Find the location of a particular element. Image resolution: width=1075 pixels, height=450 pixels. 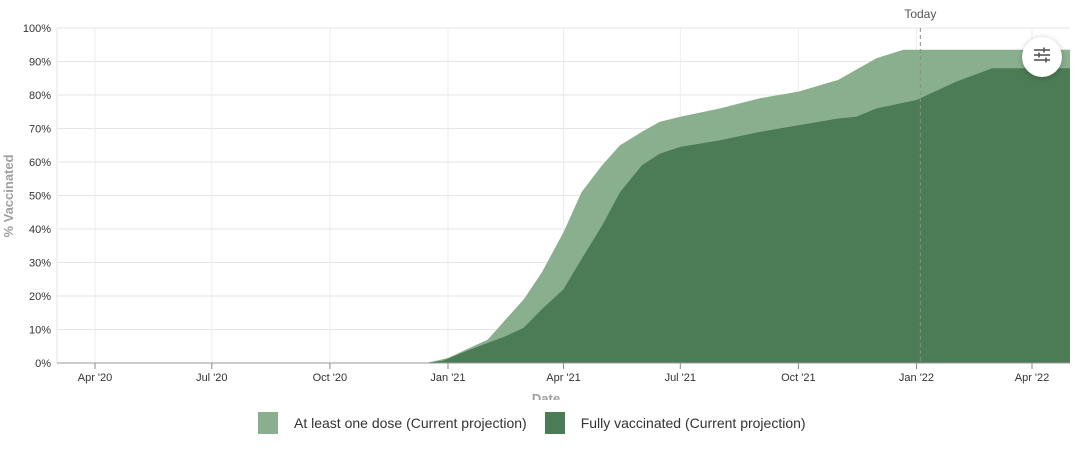

today-marker: Today is located at coordinates (920, 185).